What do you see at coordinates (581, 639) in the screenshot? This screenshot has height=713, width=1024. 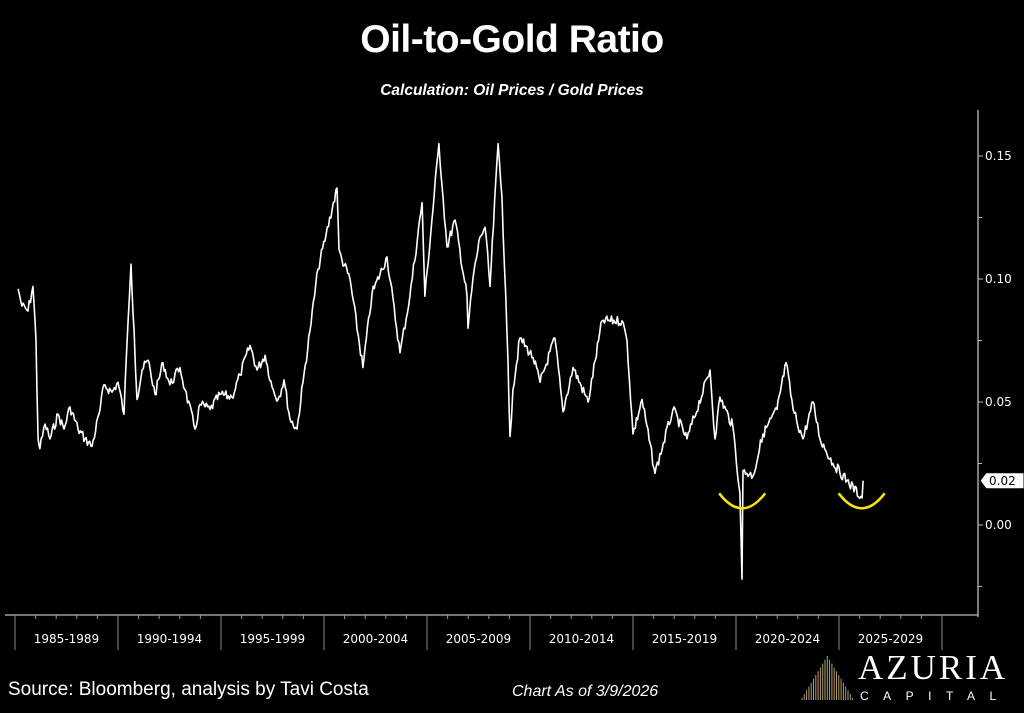 I see `x-tick-label: 2010-2014` at bounding box center [581, 639].